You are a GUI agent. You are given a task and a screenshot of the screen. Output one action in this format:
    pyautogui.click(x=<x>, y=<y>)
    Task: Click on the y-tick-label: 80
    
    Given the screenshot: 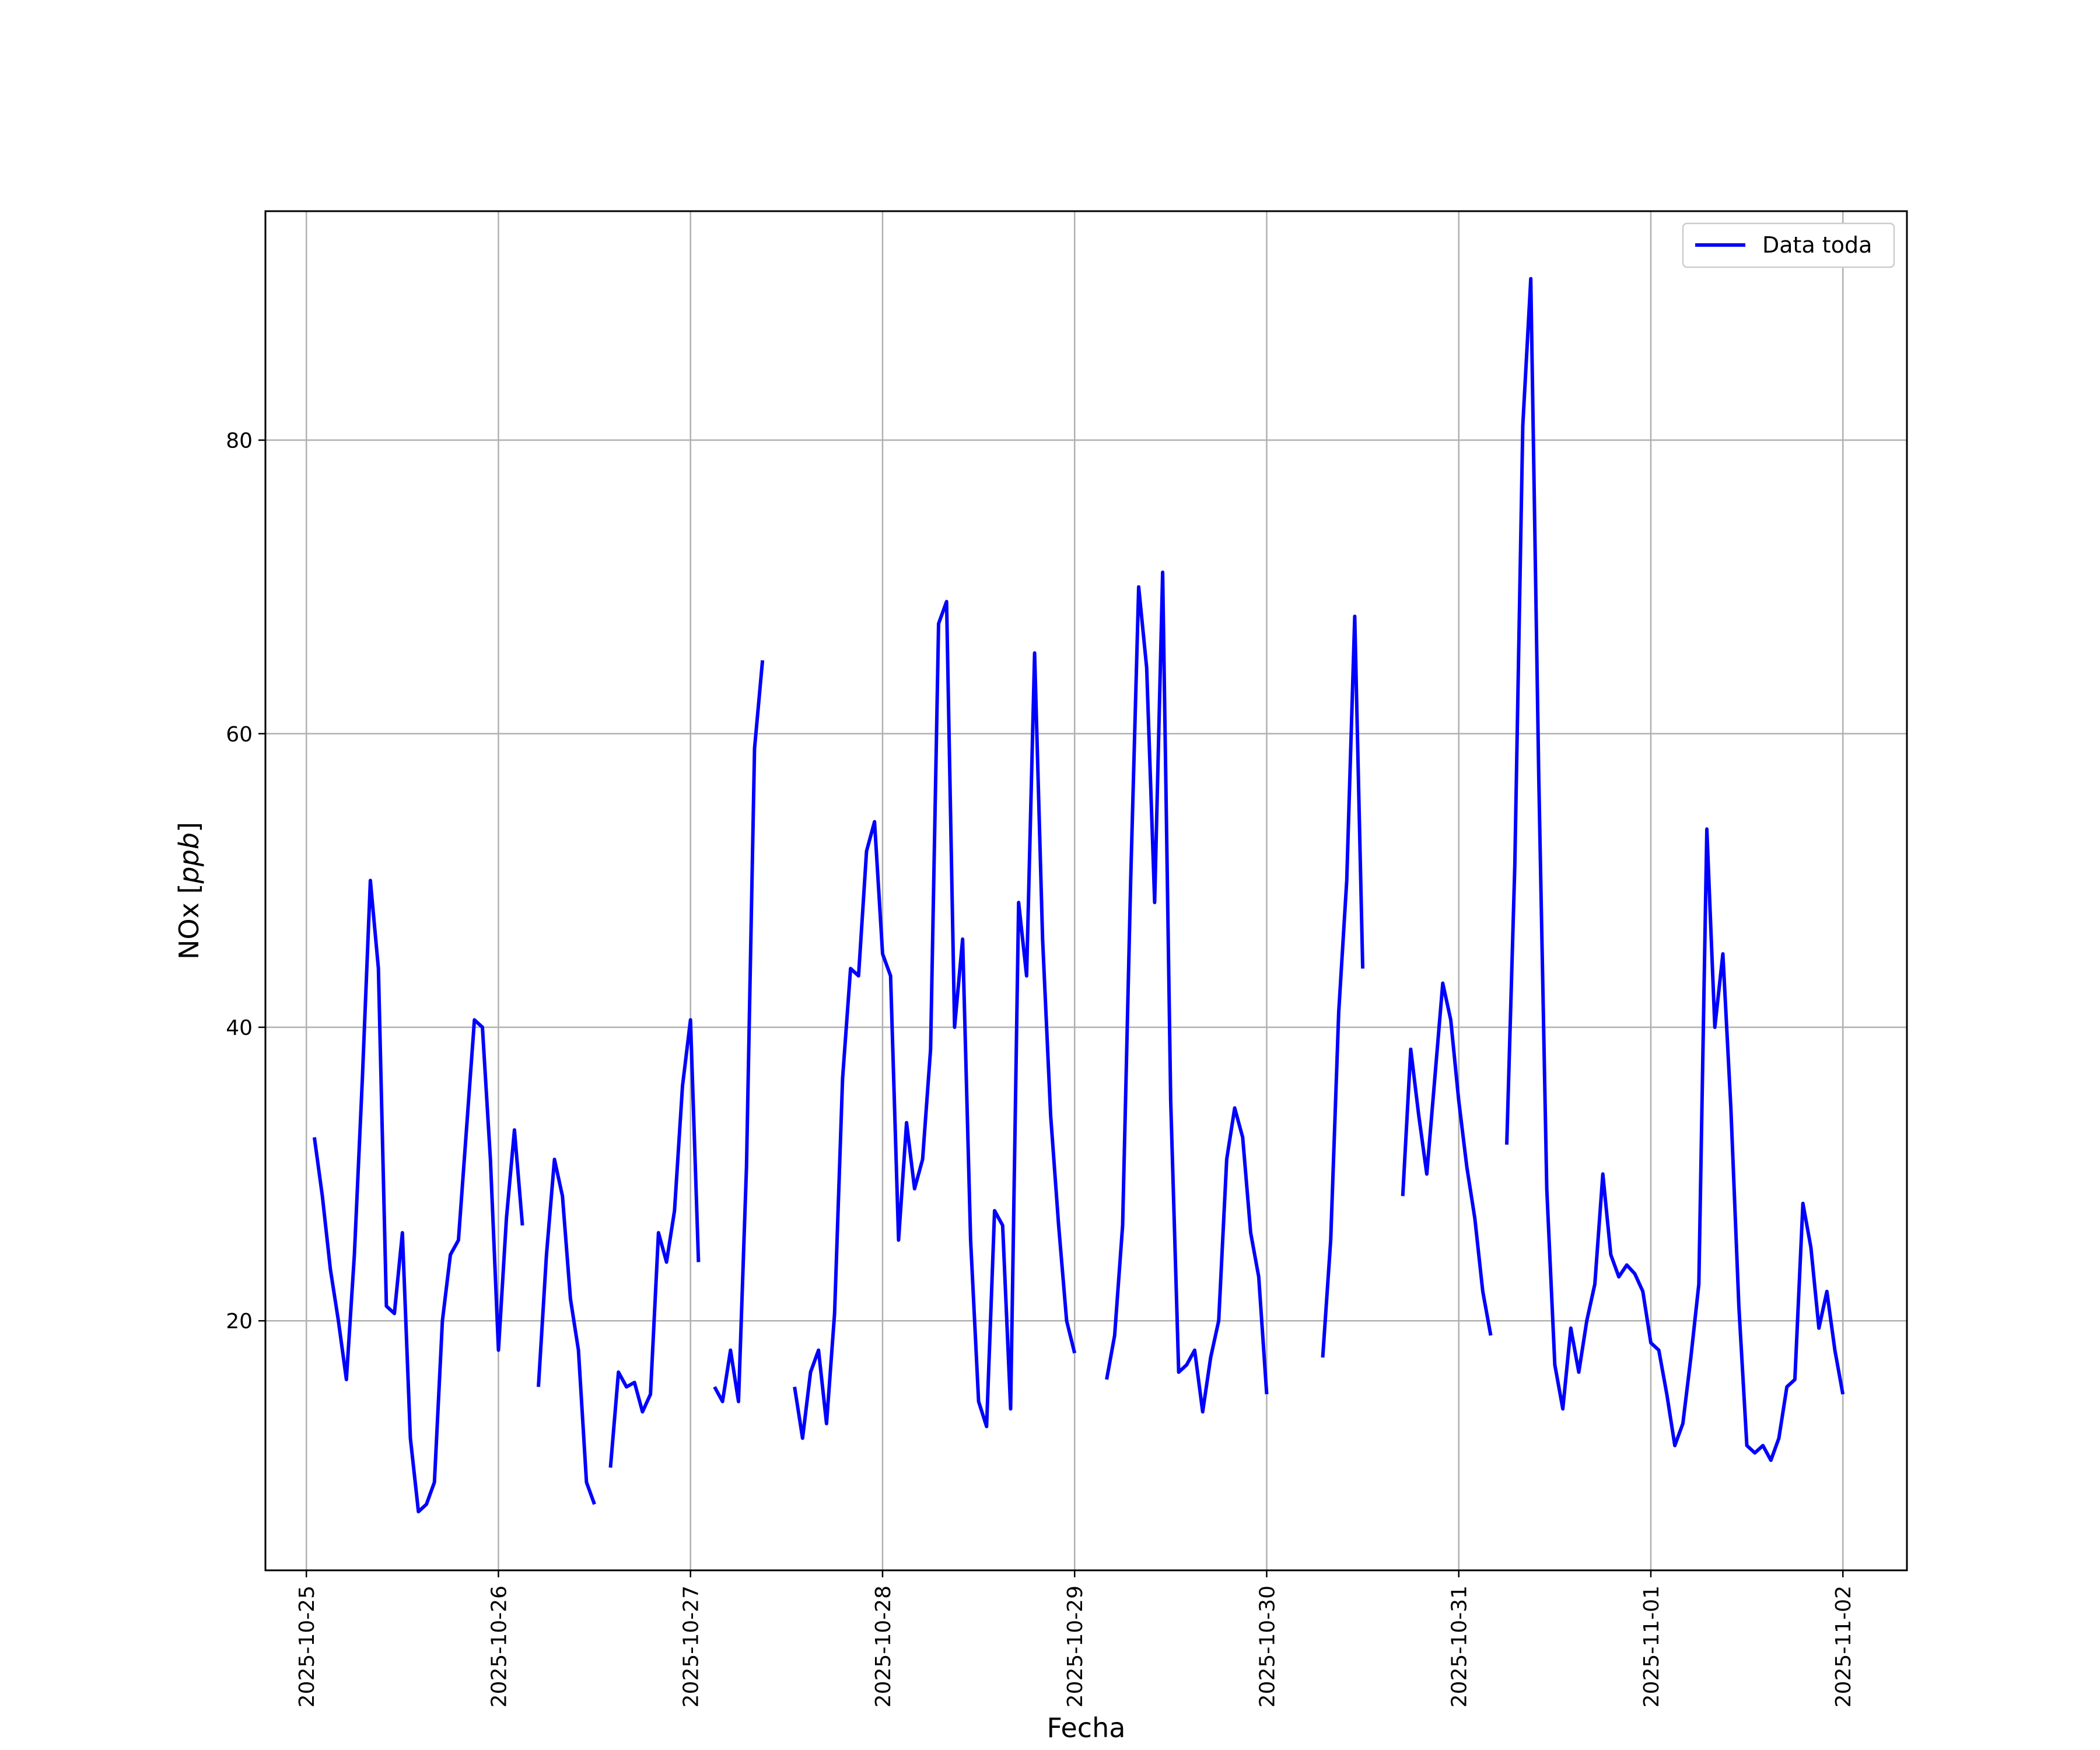 What is the action you would take?
    pyautogui.click(x=239, y=441)
    